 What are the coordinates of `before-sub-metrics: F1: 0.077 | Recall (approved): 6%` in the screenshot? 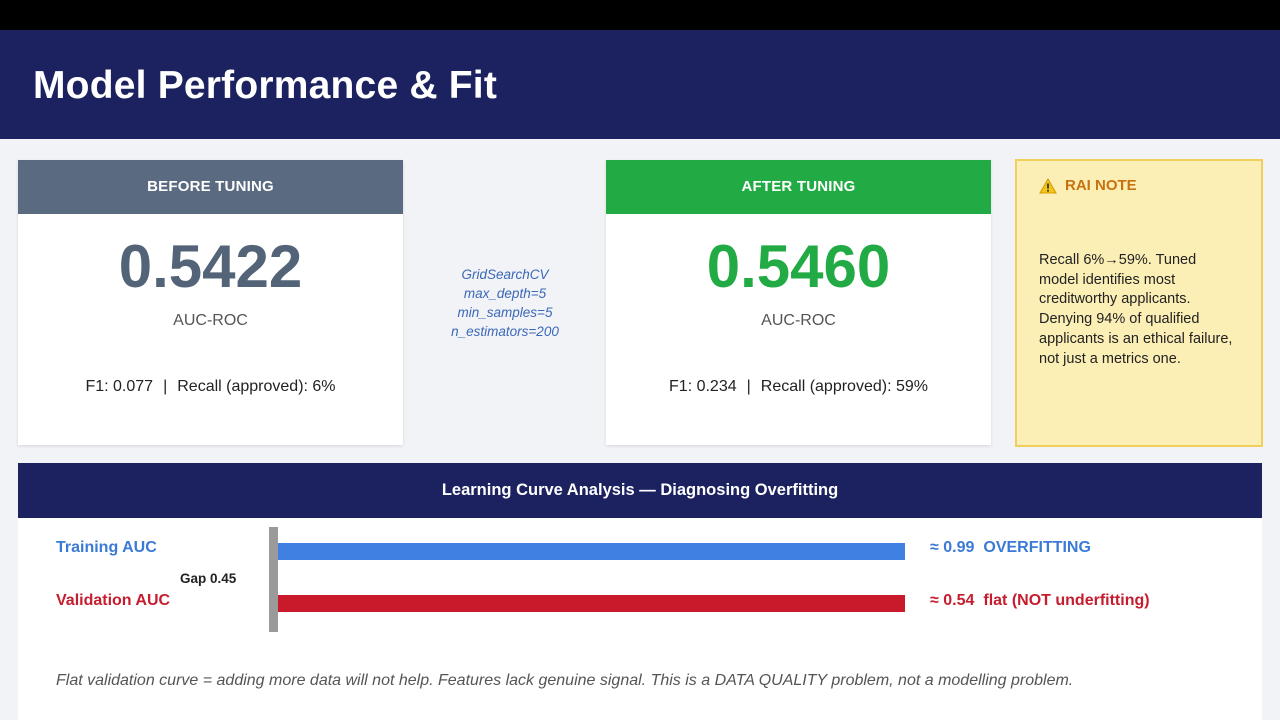 It's located at (210, 387).